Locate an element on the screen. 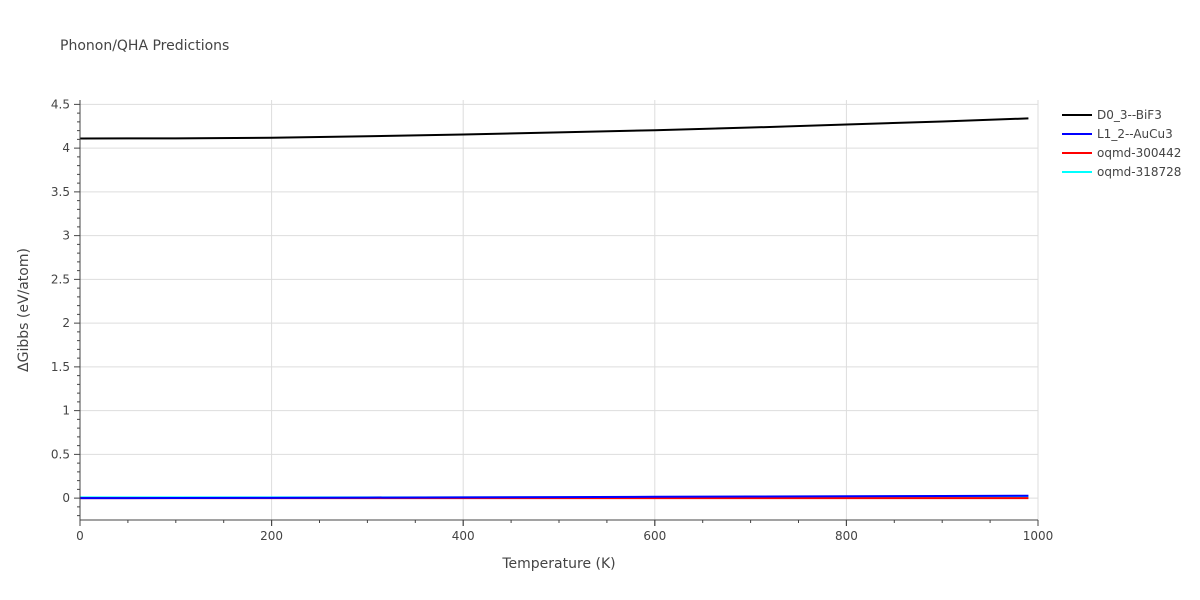  x-tick-label: 400 is located at coordinates (463, 536).